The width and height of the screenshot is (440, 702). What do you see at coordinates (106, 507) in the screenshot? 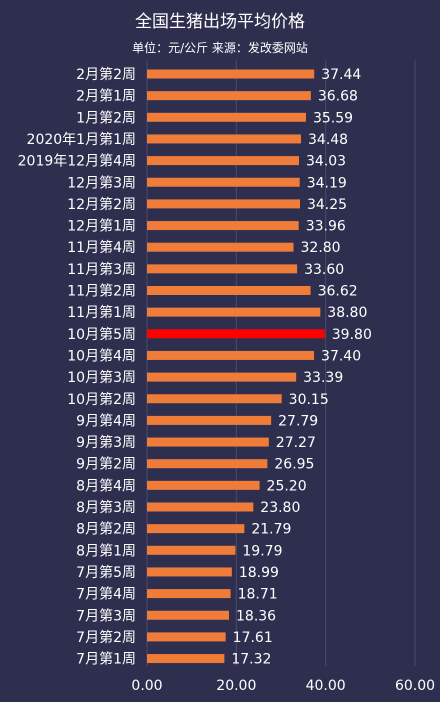
I see `category-label: 8月第3周` at bounding box center [106, 507].